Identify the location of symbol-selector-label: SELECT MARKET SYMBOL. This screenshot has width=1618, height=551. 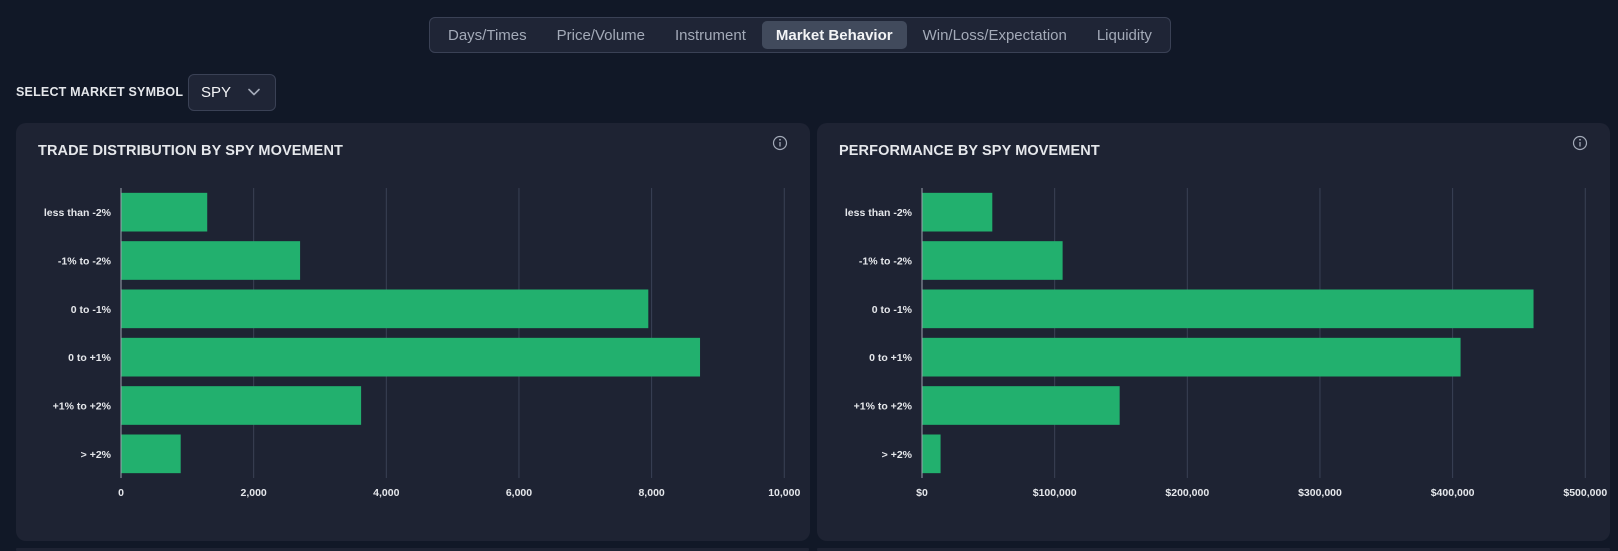
(100, 92).